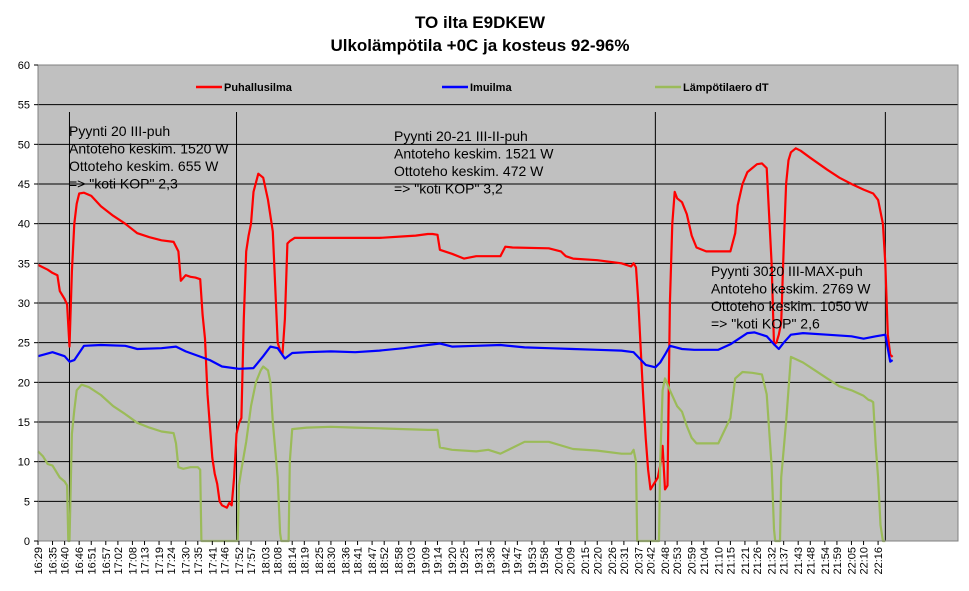 Image resolution: width=969 pixels, height=591 pixels. Describe the element at coordinates (24, 185) in the screenshot. I see `y-tick-label: 45` at that location.